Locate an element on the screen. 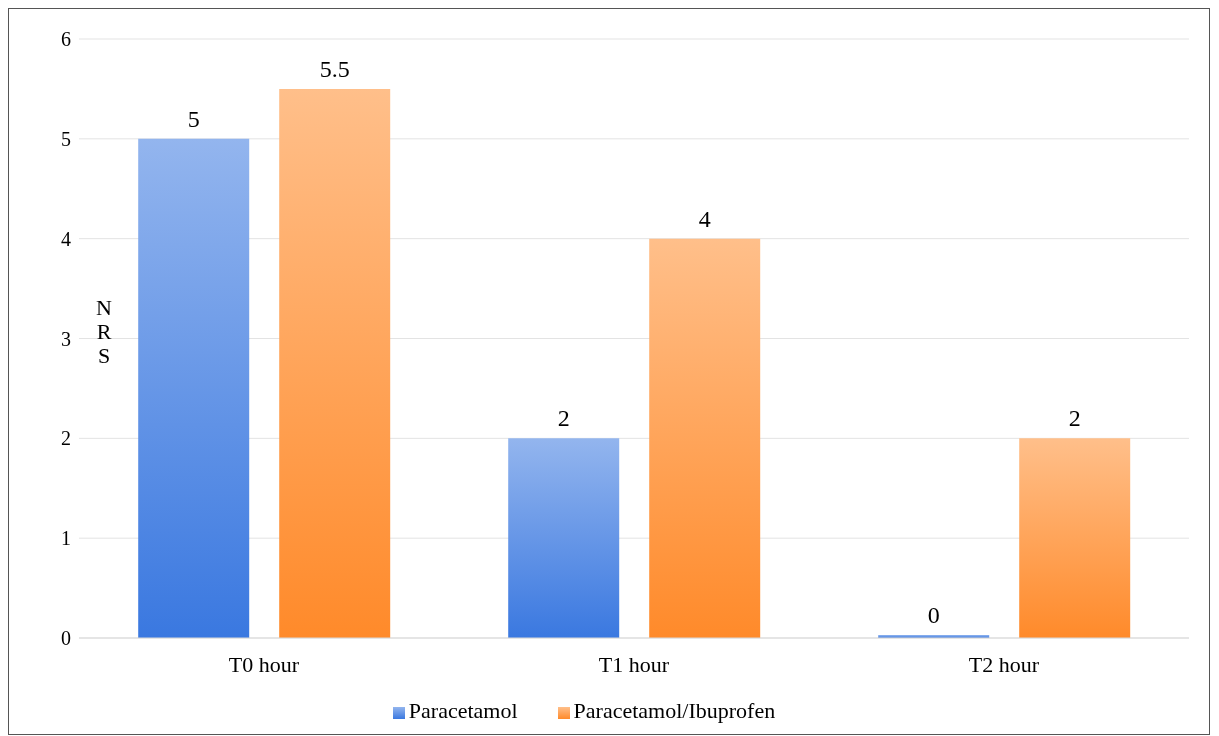 The image size is (1219, 736). x-tick-label: T1 hour is located at coordinates (634, 664).